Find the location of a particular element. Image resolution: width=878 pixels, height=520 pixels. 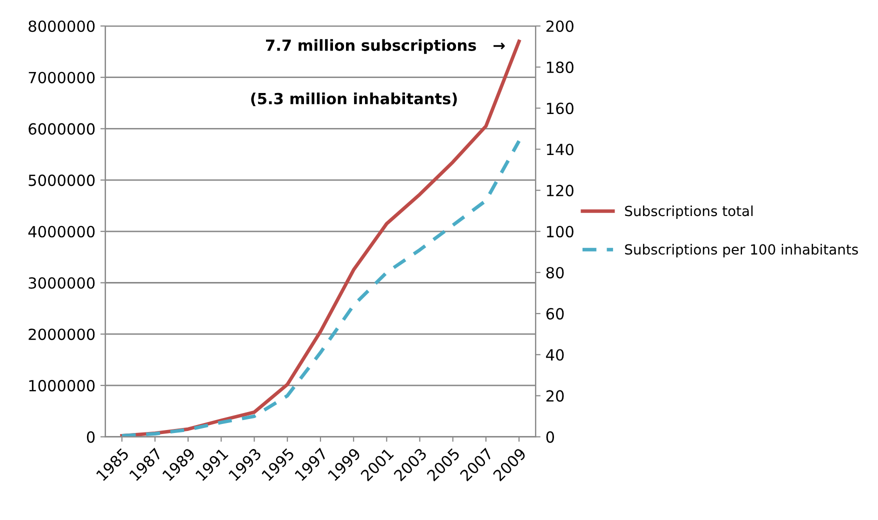

y-tick-label: 6000000 is located at coordinates (61, 129).